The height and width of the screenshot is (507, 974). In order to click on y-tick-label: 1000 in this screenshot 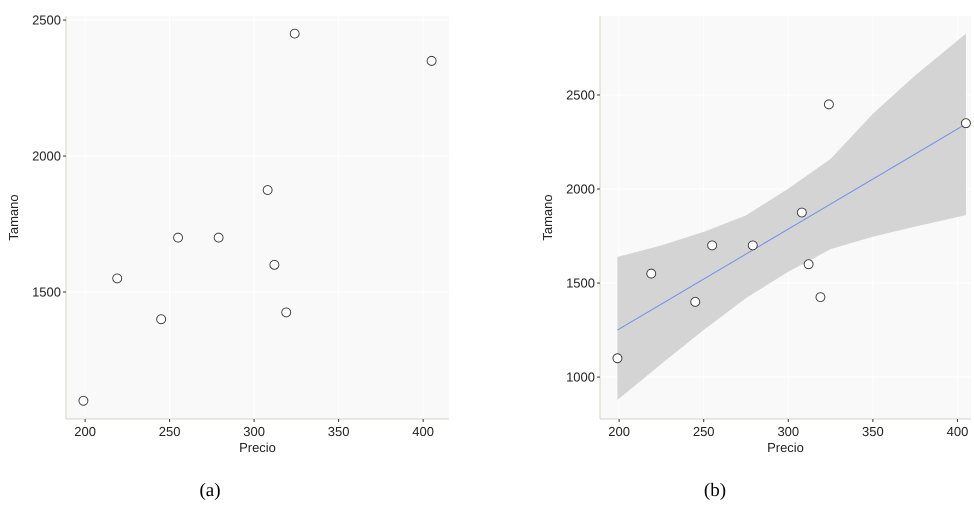, I will do `click(580, 377)`.